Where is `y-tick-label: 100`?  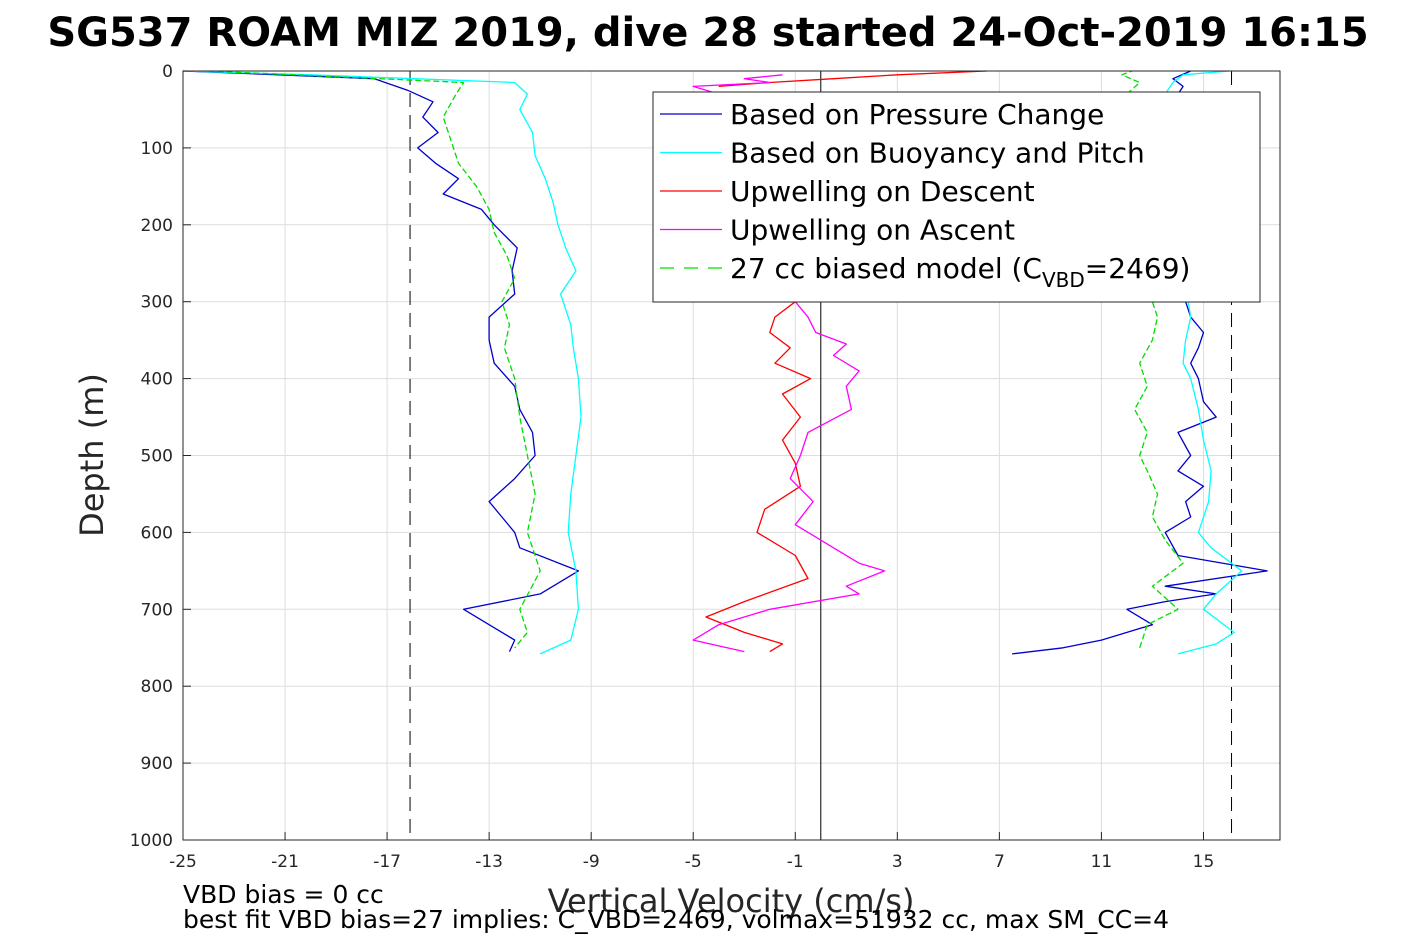 y-tick-label: 100 is located at coordinates (157, 149).